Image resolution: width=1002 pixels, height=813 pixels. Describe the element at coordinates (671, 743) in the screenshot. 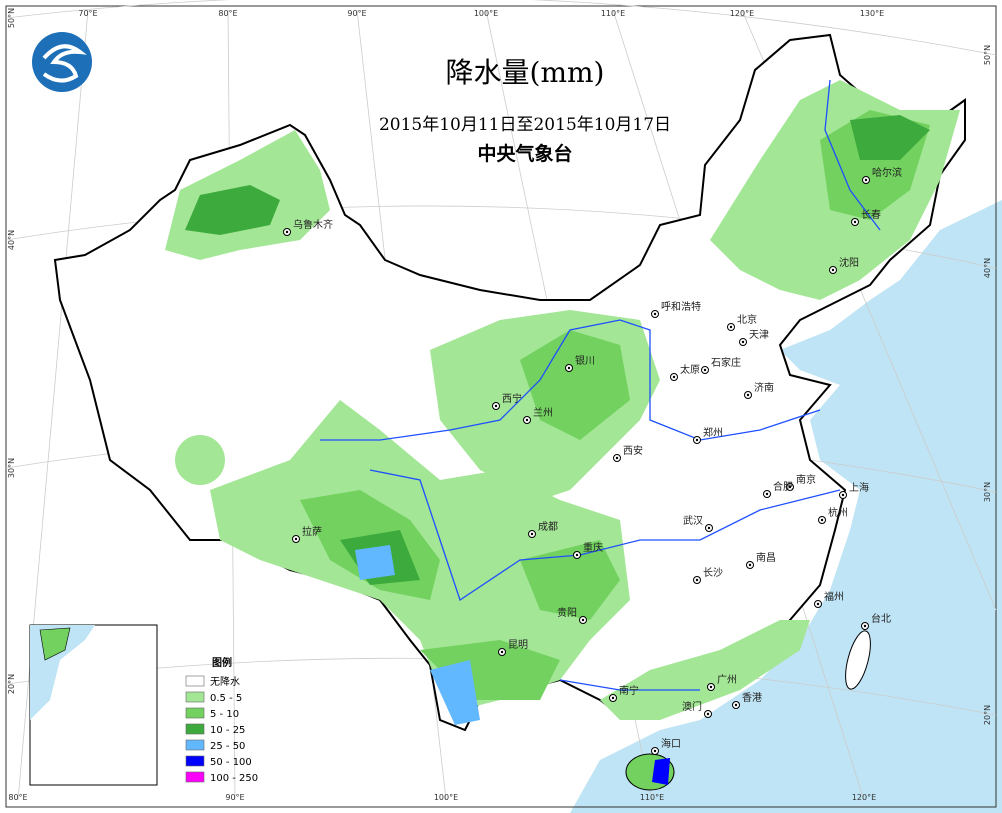

I see `city-label: 海口` at that location.